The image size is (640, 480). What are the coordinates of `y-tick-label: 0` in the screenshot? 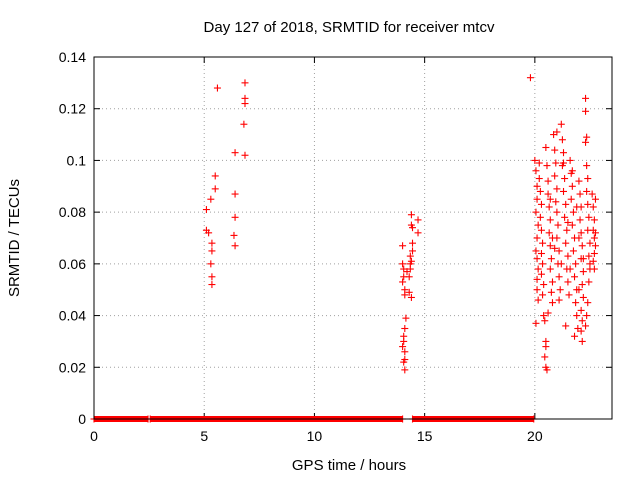 It's located at (82, 419).